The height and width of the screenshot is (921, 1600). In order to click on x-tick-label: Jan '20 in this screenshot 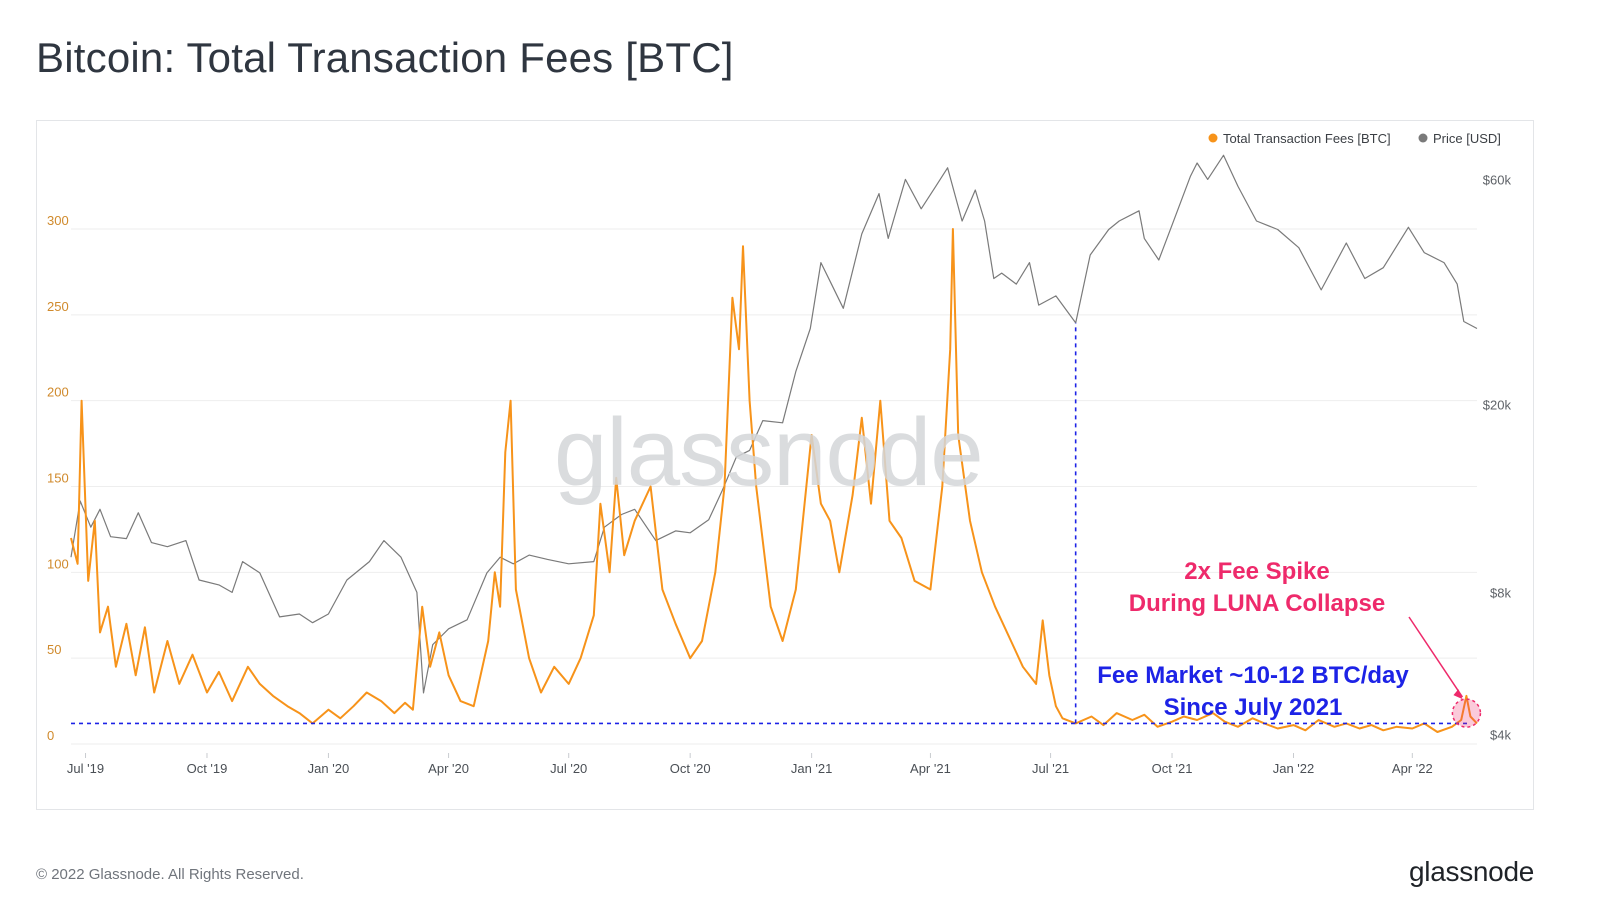, I will do `click(329, 768)`.